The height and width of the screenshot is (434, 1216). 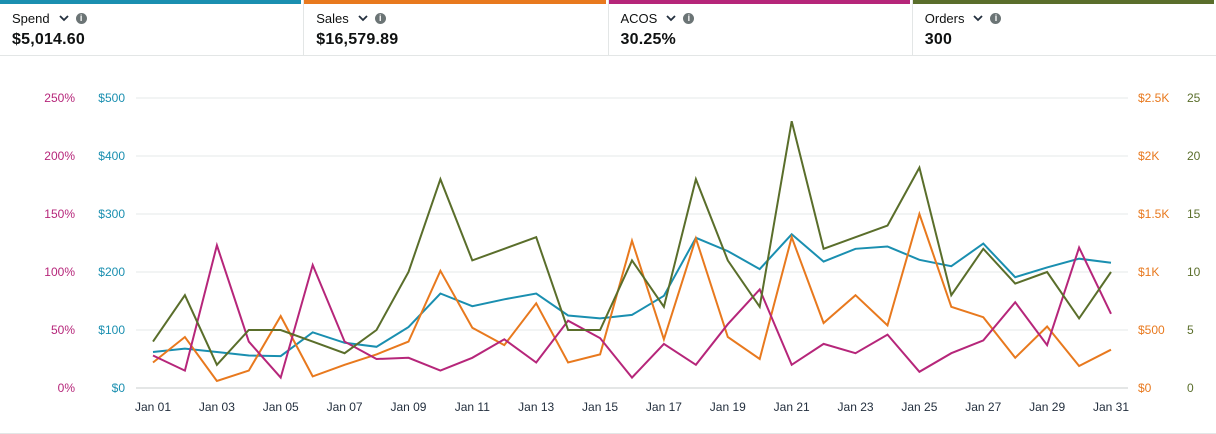 What do you see at coordinates (59, 98) in the screenshot?
I see `acos-axis-tick-label: 250%` at bounding box center [59, 98].